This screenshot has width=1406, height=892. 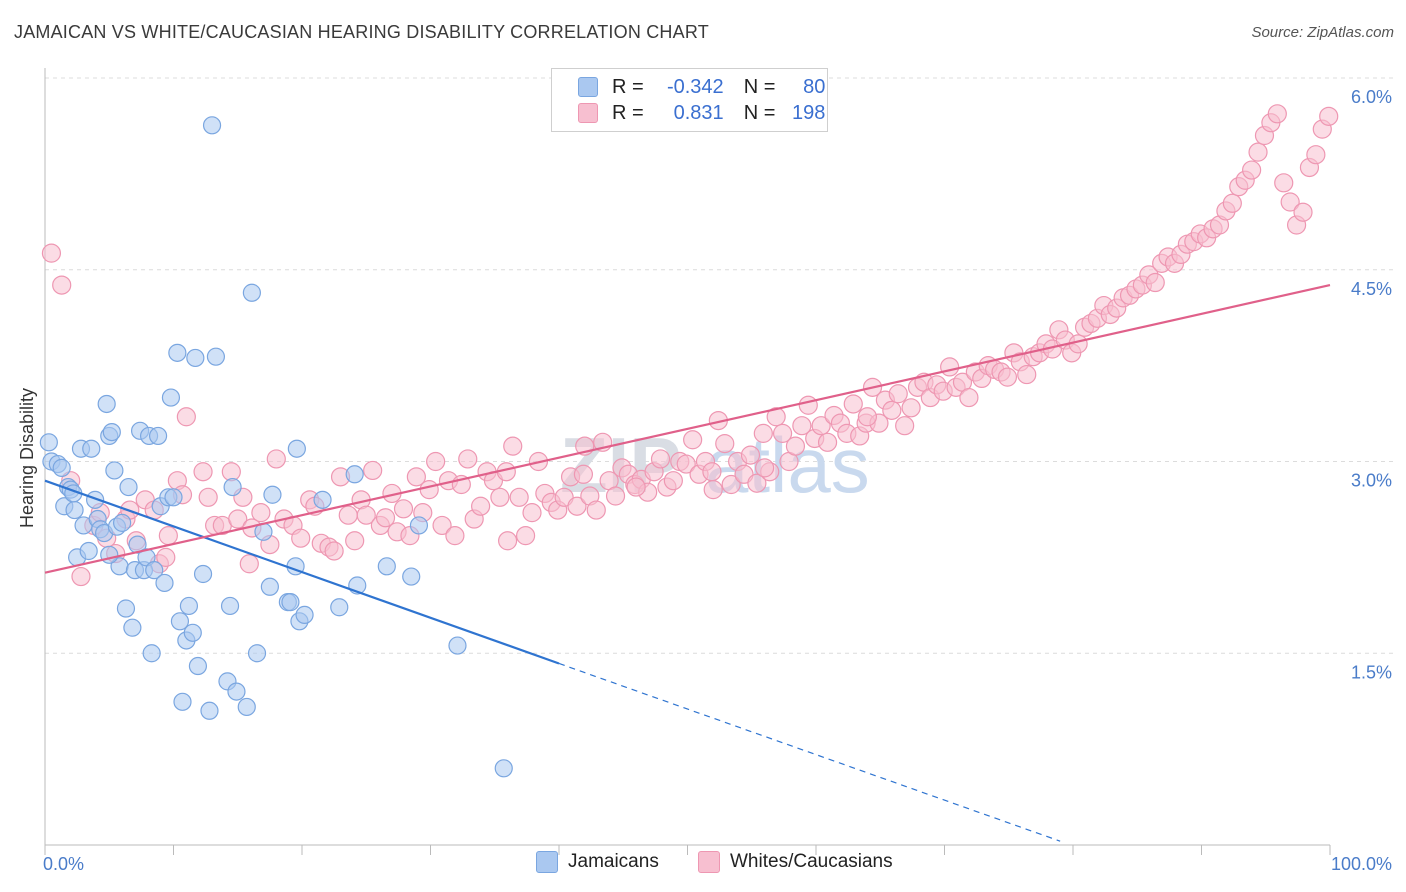 What do you see at coordinates (27, 458) in the screenshot?
I see `y-axis-label: Hearing Disability` at bounding box center [27, 458].